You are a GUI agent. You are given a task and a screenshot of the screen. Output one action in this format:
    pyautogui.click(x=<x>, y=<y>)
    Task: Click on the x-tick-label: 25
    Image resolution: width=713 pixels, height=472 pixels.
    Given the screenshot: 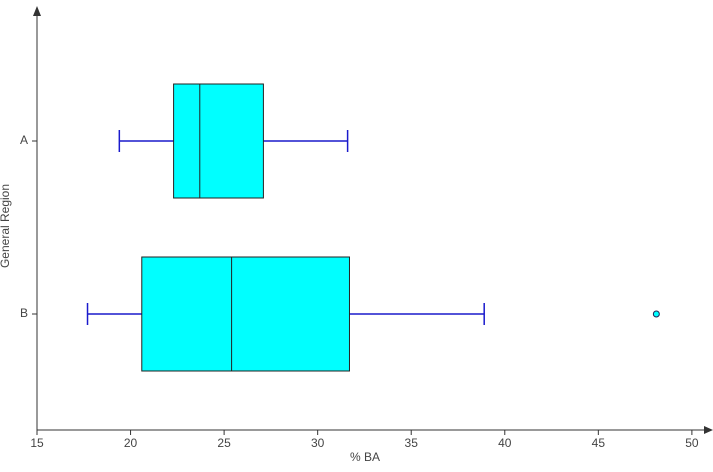 What is the action you would take?
    pyautogui.click(x=224, y=443)
    